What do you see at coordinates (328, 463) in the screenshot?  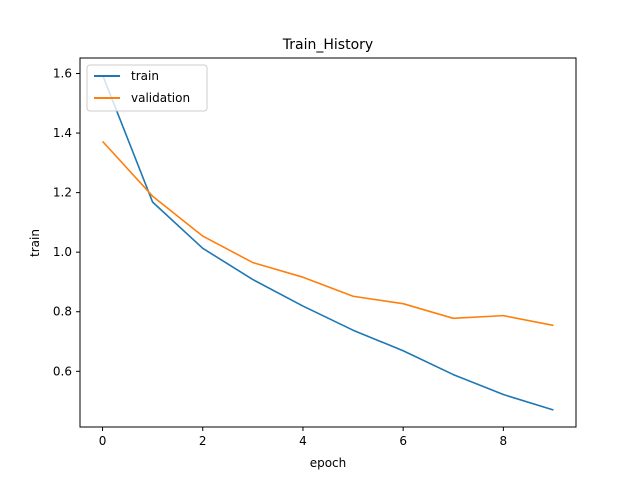 I see `x-axis-label: epoch` at bounding box center [328, 463].